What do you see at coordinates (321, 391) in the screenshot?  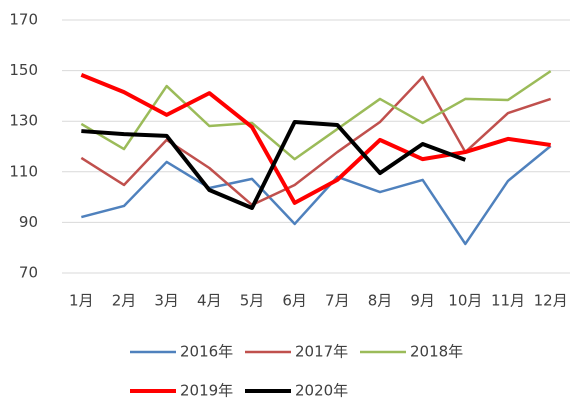 I see `legend-label: 2020年` at bounding box center [321, 391].